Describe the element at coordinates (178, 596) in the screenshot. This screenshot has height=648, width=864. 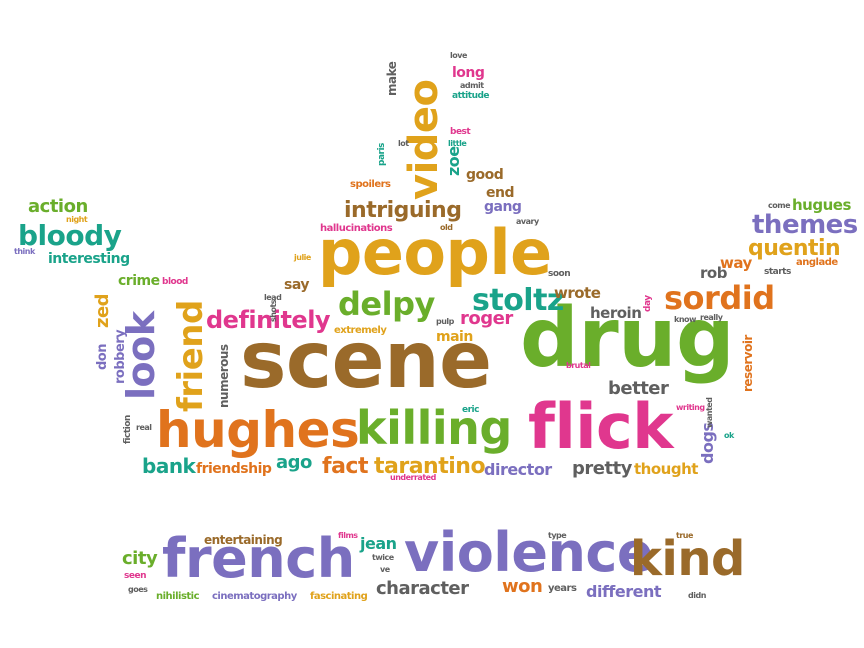
I see `word-nihilistic: nihilistic` at that location.